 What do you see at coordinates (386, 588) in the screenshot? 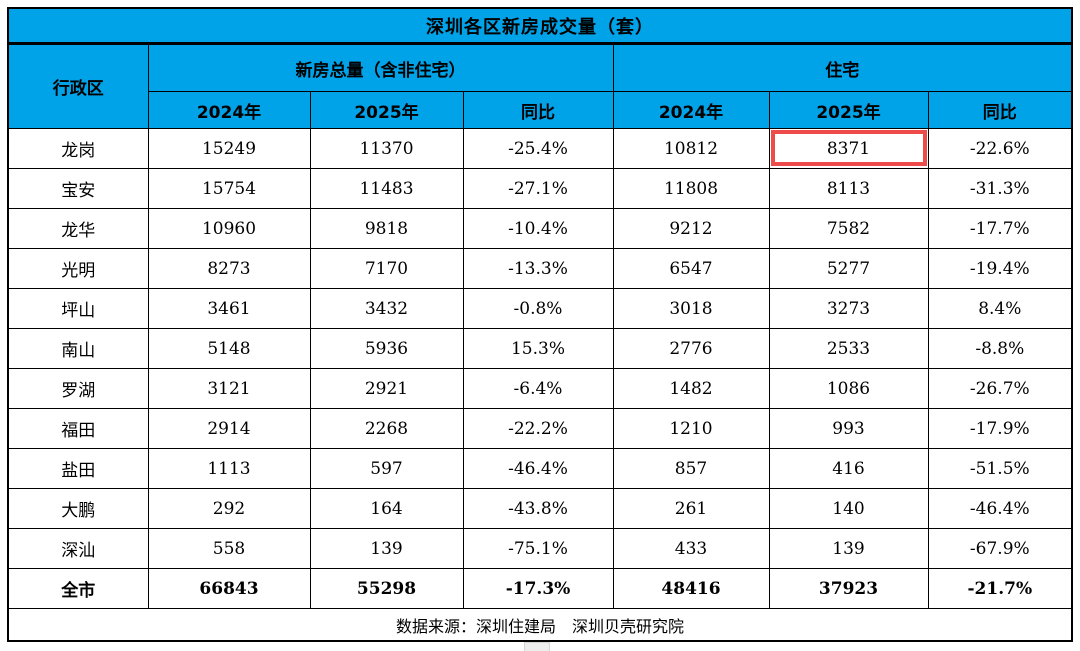
I see `value-cell: 55298` at bounding box center [386, 588].